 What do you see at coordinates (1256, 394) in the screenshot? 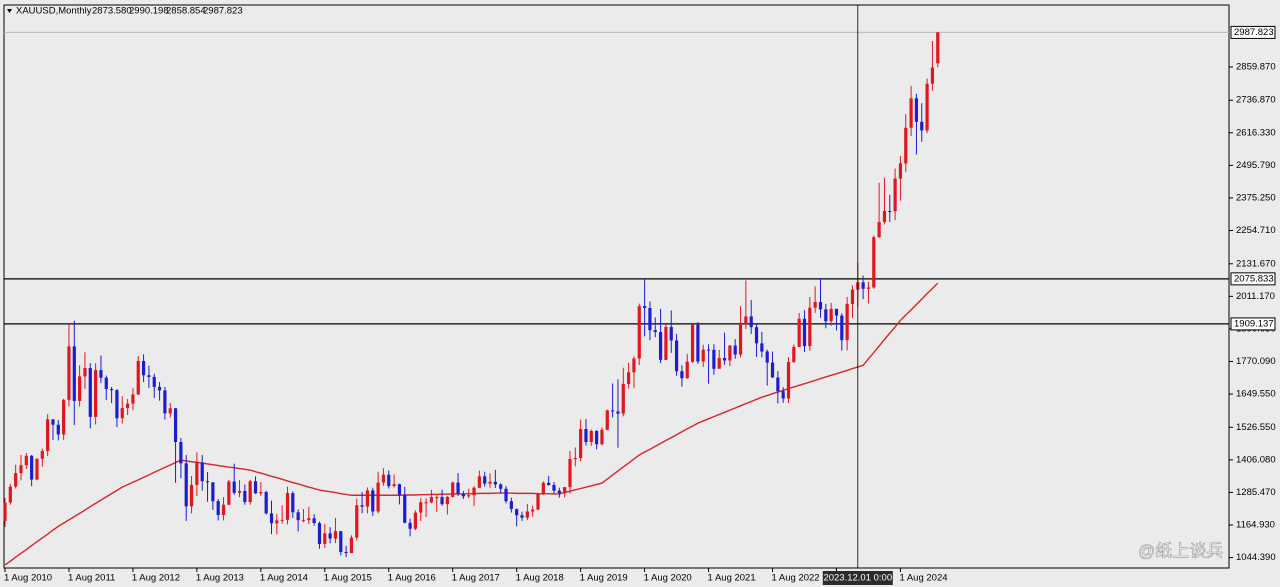
I see `y-tick-label: 1649.550` at bounding box center [1256, 394].